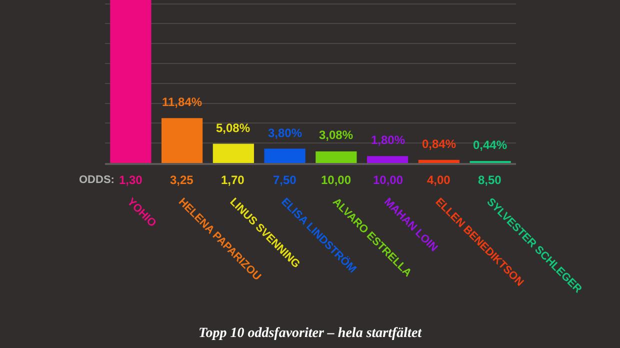 This screenshot has width=620, height=348. Describe the element at coordinates (439, 144) in the screenshot. I see `data-label: 0,84%` at that location.